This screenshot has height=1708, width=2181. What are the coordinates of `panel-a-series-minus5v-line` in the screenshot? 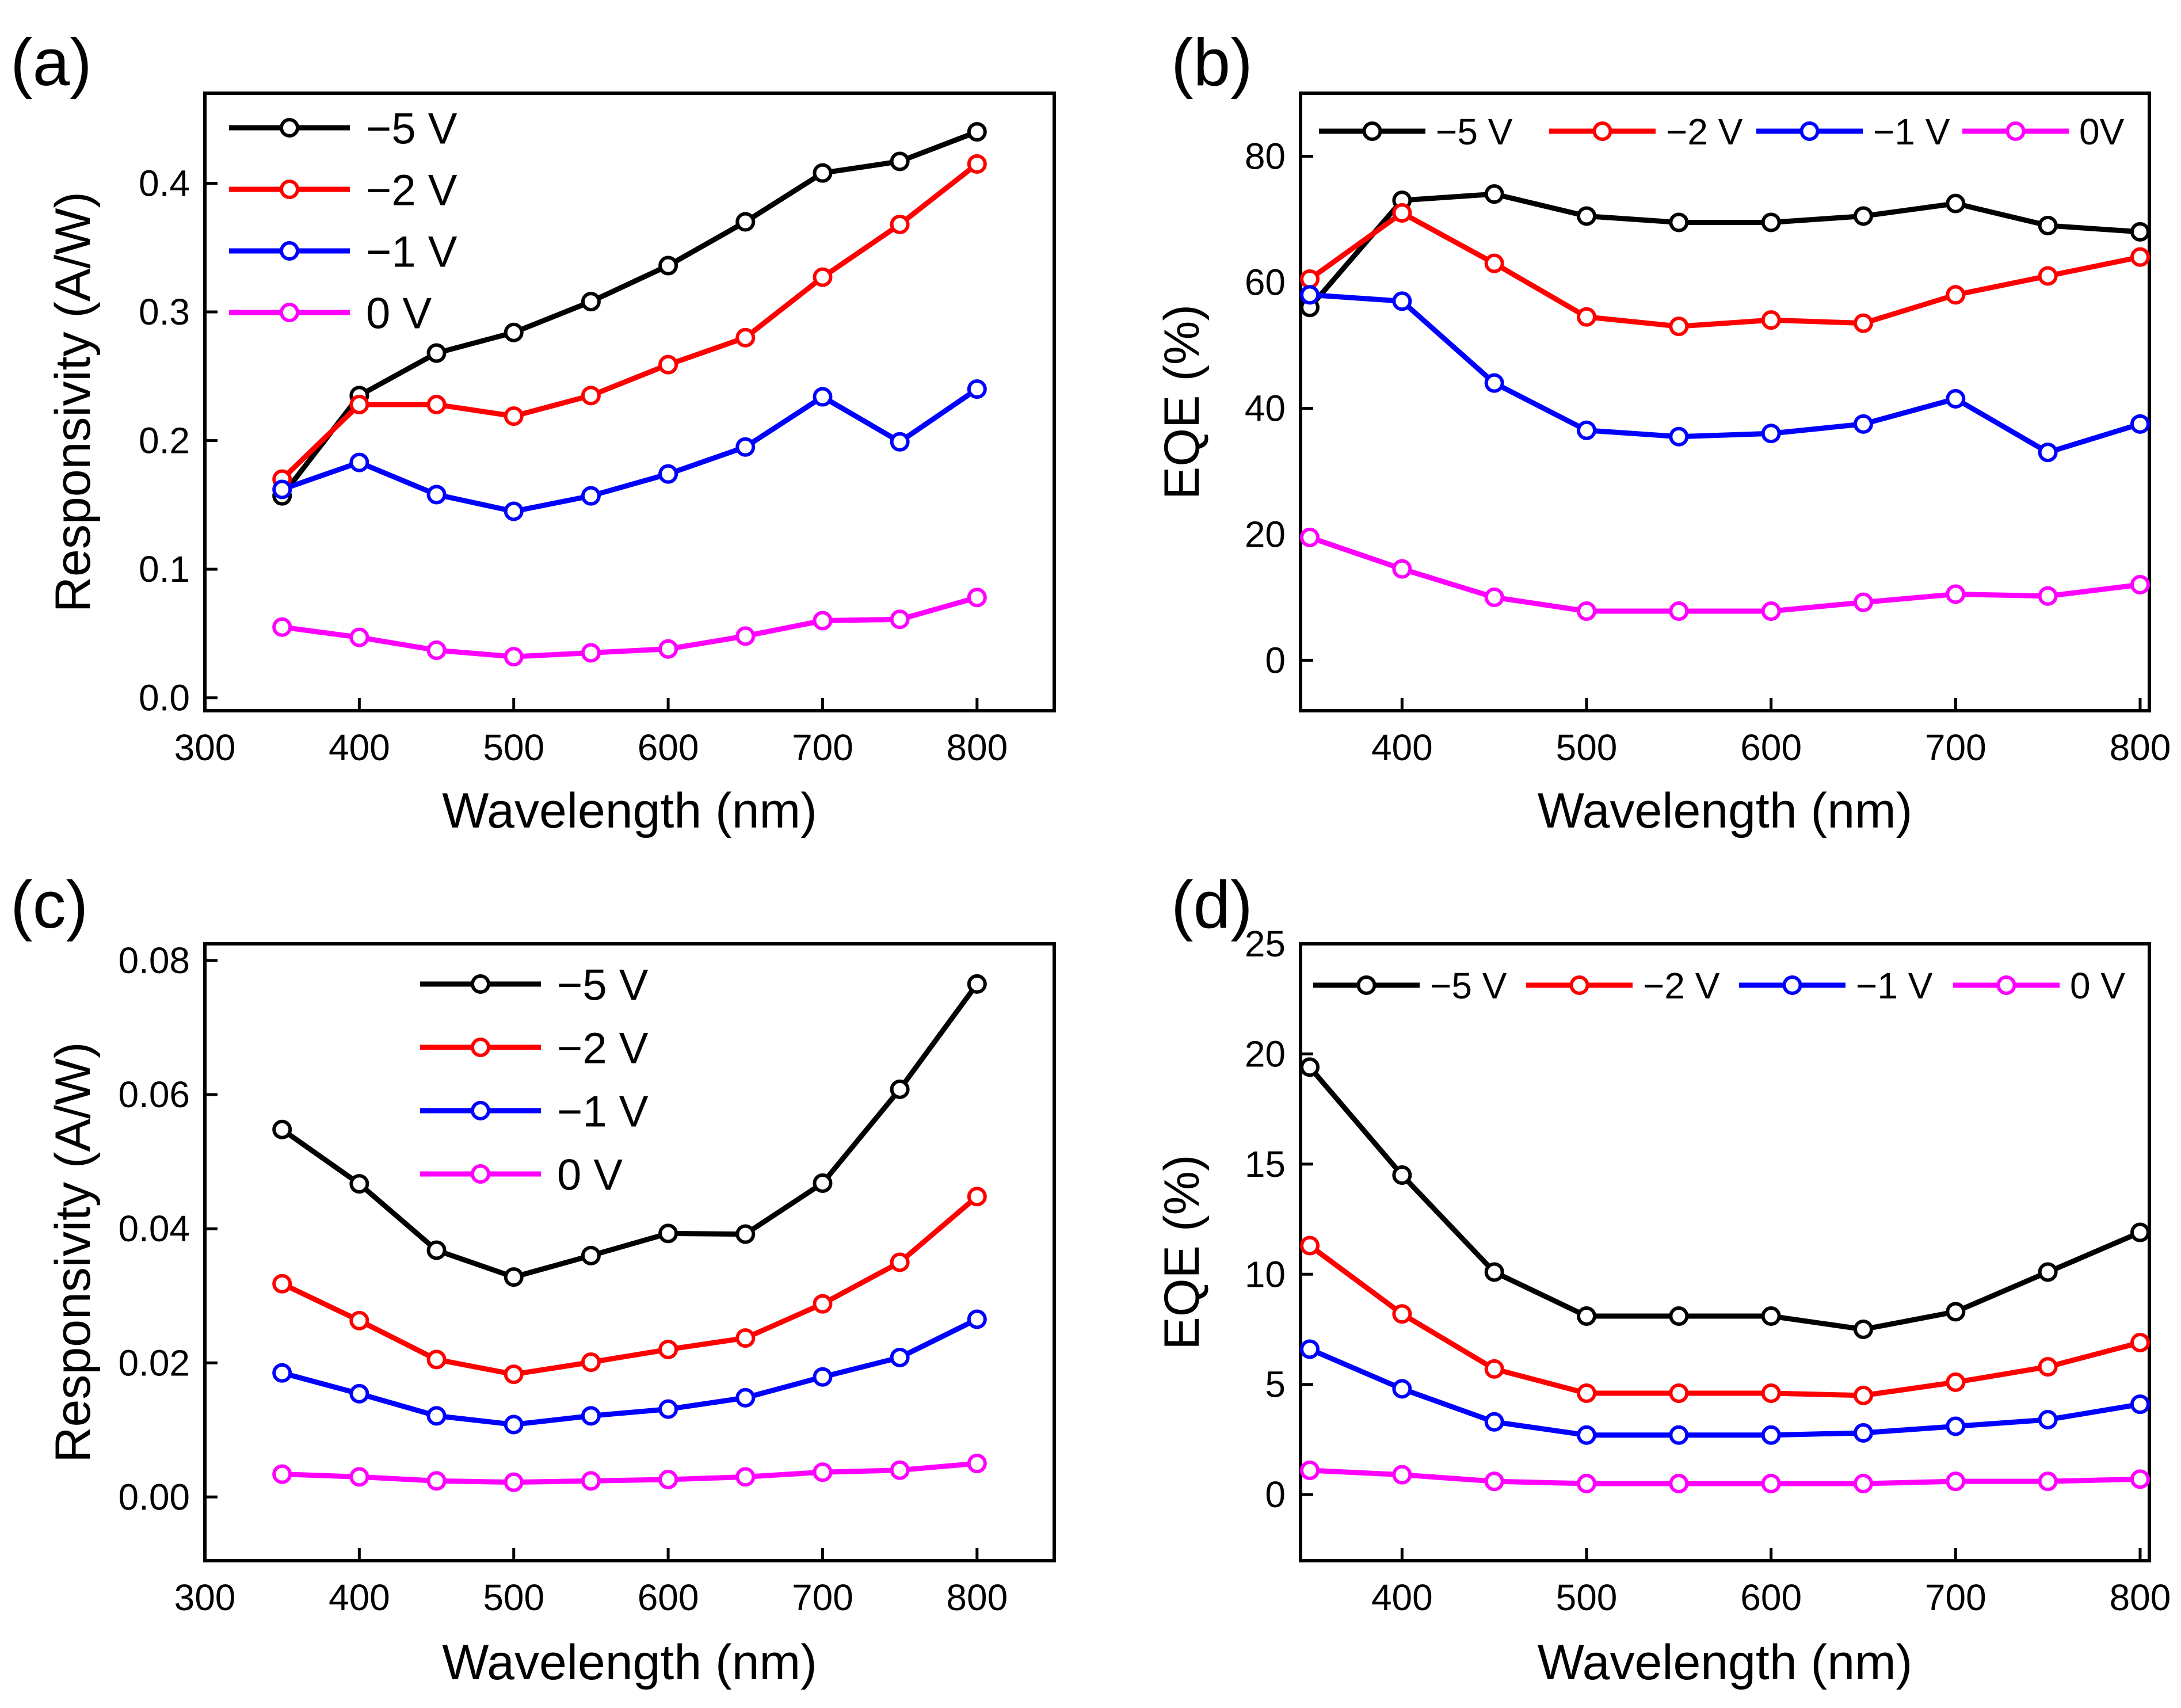 It's located at (629, 313).